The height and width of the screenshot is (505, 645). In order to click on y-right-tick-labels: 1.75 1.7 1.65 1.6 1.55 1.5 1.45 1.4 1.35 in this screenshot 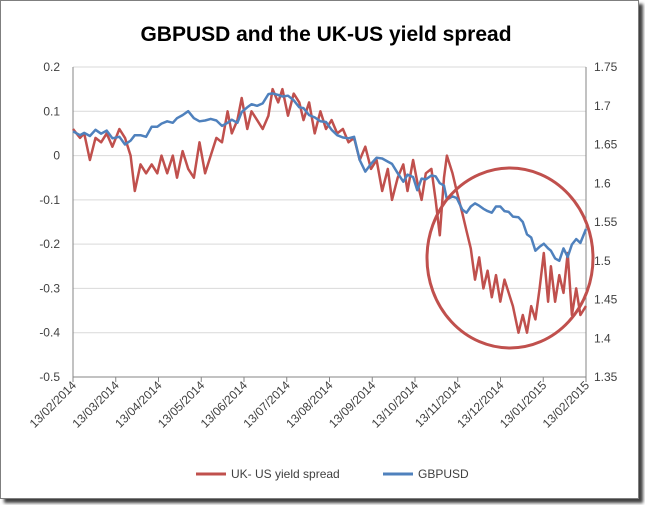, I will do `click(606, 222)`.